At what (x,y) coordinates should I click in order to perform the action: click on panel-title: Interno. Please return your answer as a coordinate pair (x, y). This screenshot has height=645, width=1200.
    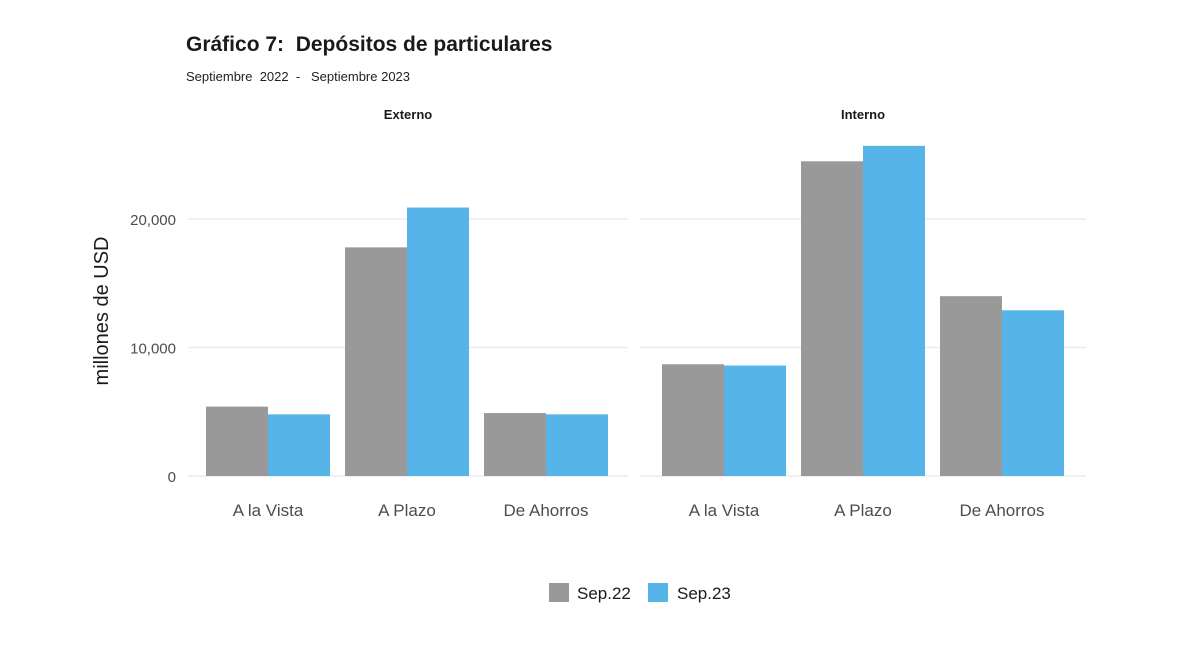
    Looking at the image, I should click on (863, 114).